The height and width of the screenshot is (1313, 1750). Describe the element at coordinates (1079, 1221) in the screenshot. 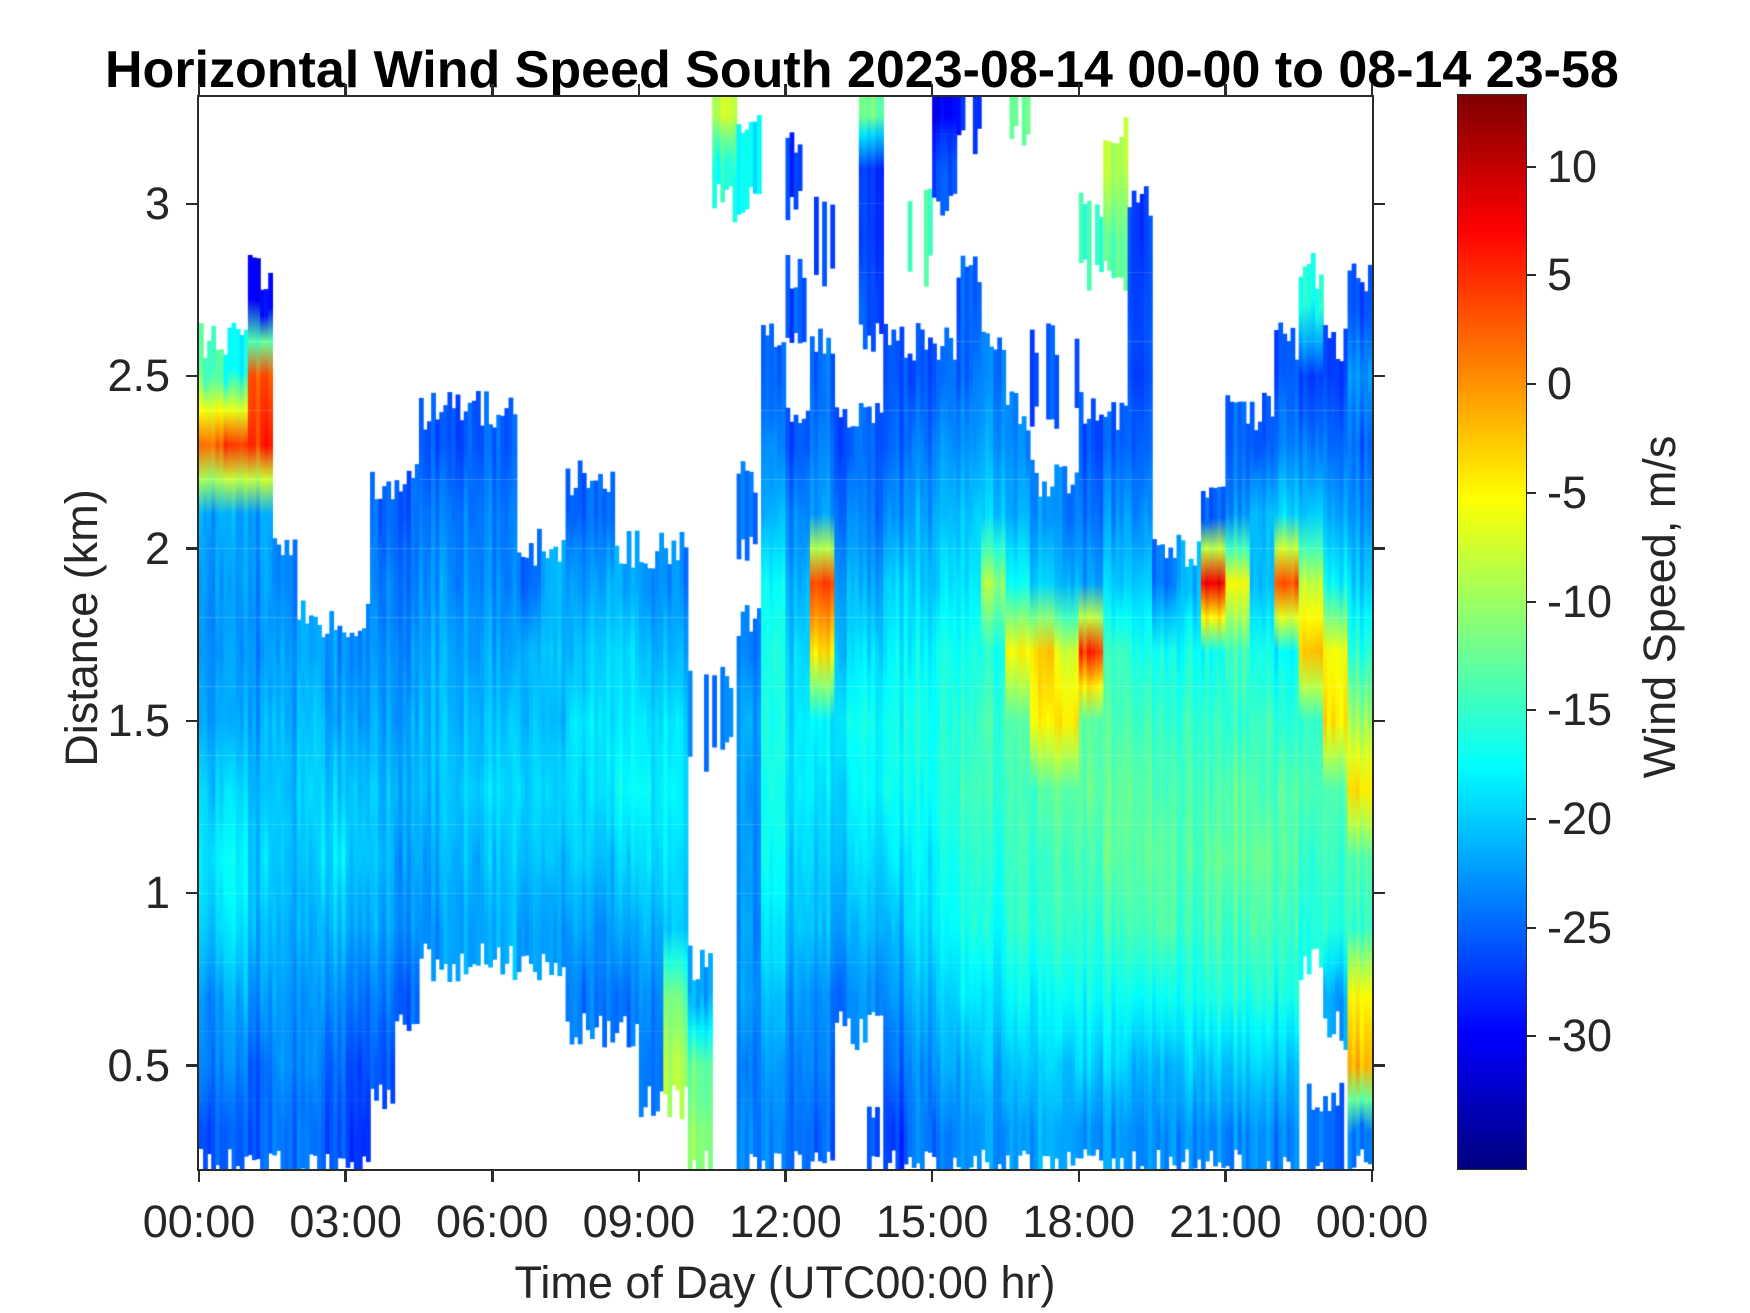

I see `x-tick-label: 18:00` at that location.